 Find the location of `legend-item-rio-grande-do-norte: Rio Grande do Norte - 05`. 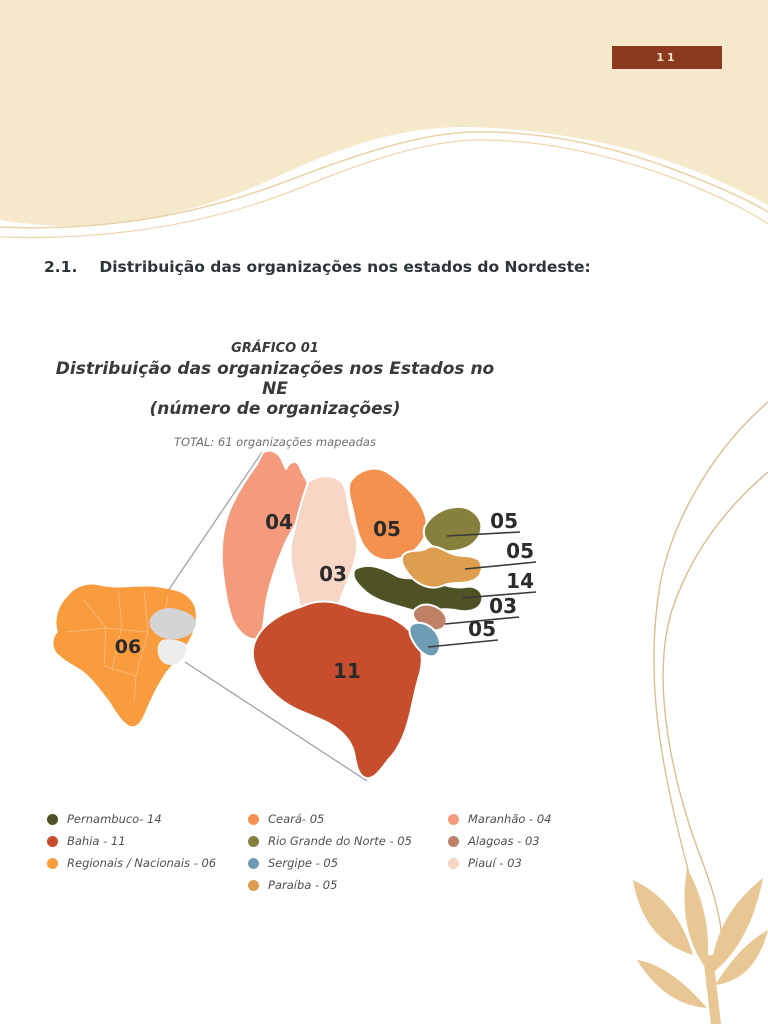

legend-item-rio-grande-do-norte: Rio Grande do Norte - 05 is located at coordinates (330, 841).